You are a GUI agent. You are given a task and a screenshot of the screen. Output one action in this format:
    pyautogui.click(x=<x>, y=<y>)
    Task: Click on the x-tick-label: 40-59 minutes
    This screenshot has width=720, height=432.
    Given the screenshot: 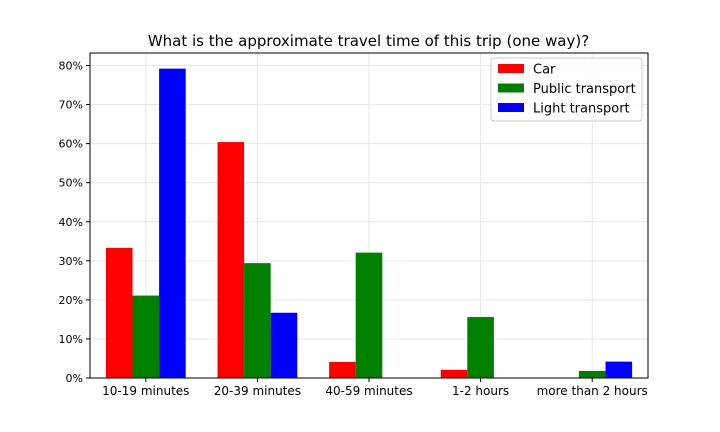 What is the action you would take?
    pyautogui.click(x=368, y=391)
    